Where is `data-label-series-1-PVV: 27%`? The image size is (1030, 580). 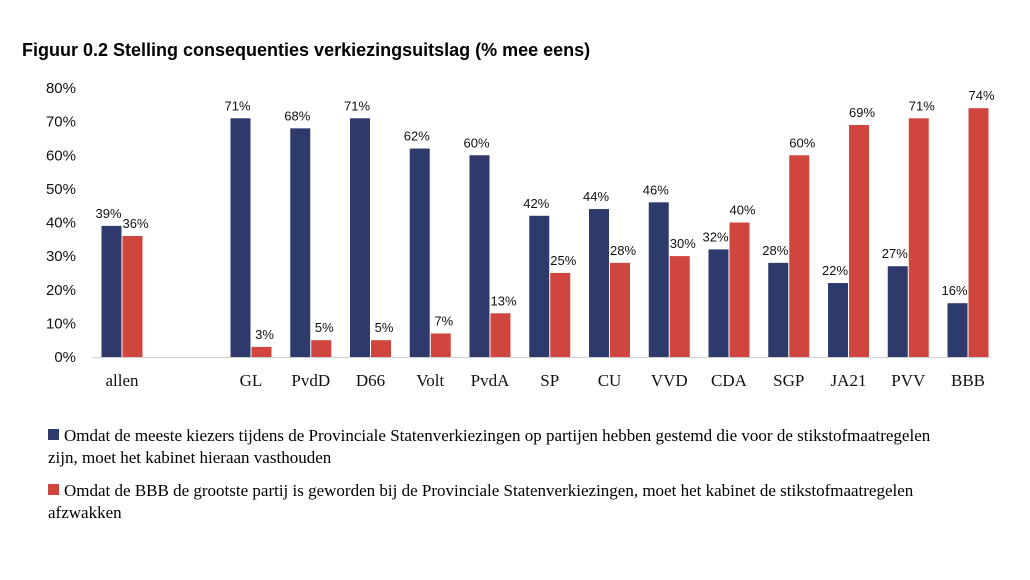 data-label-series-1-PVV: 27% is located at coordinates (895, 253).